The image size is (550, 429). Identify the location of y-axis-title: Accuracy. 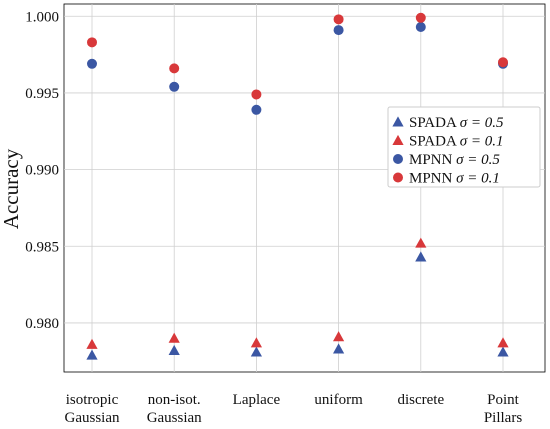
(11, 188).